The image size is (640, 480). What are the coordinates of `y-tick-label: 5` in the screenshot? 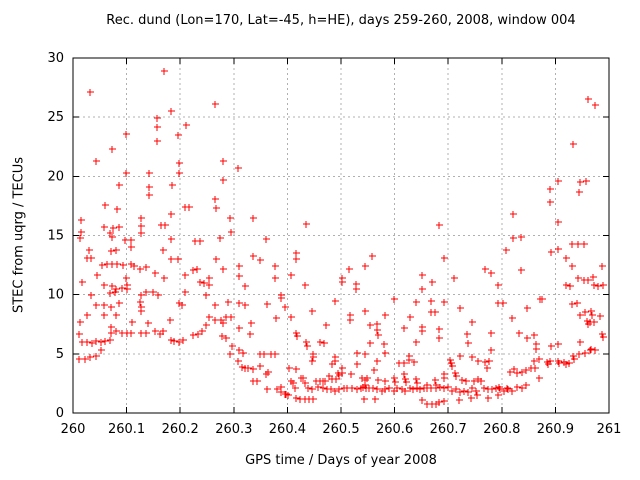 It's located at (60, 354).